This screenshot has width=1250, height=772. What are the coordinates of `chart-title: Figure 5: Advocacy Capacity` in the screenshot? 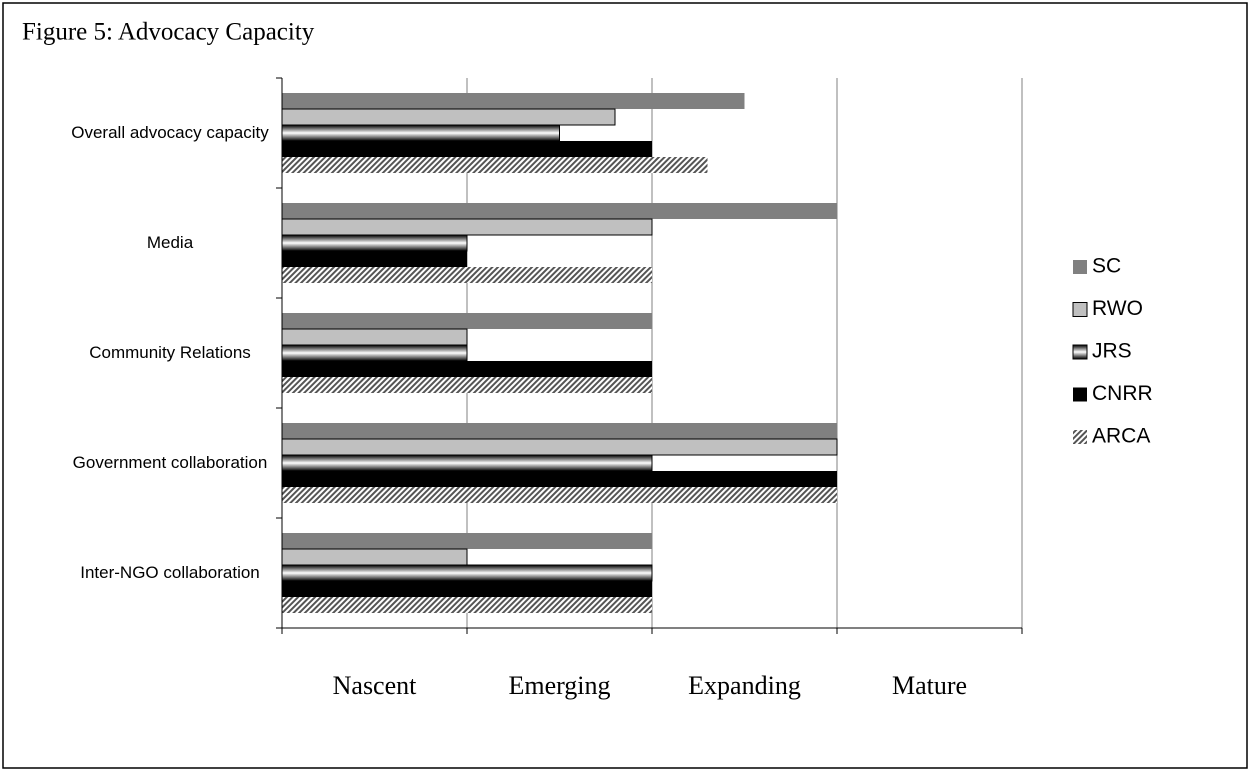 It's located at (168, 32).